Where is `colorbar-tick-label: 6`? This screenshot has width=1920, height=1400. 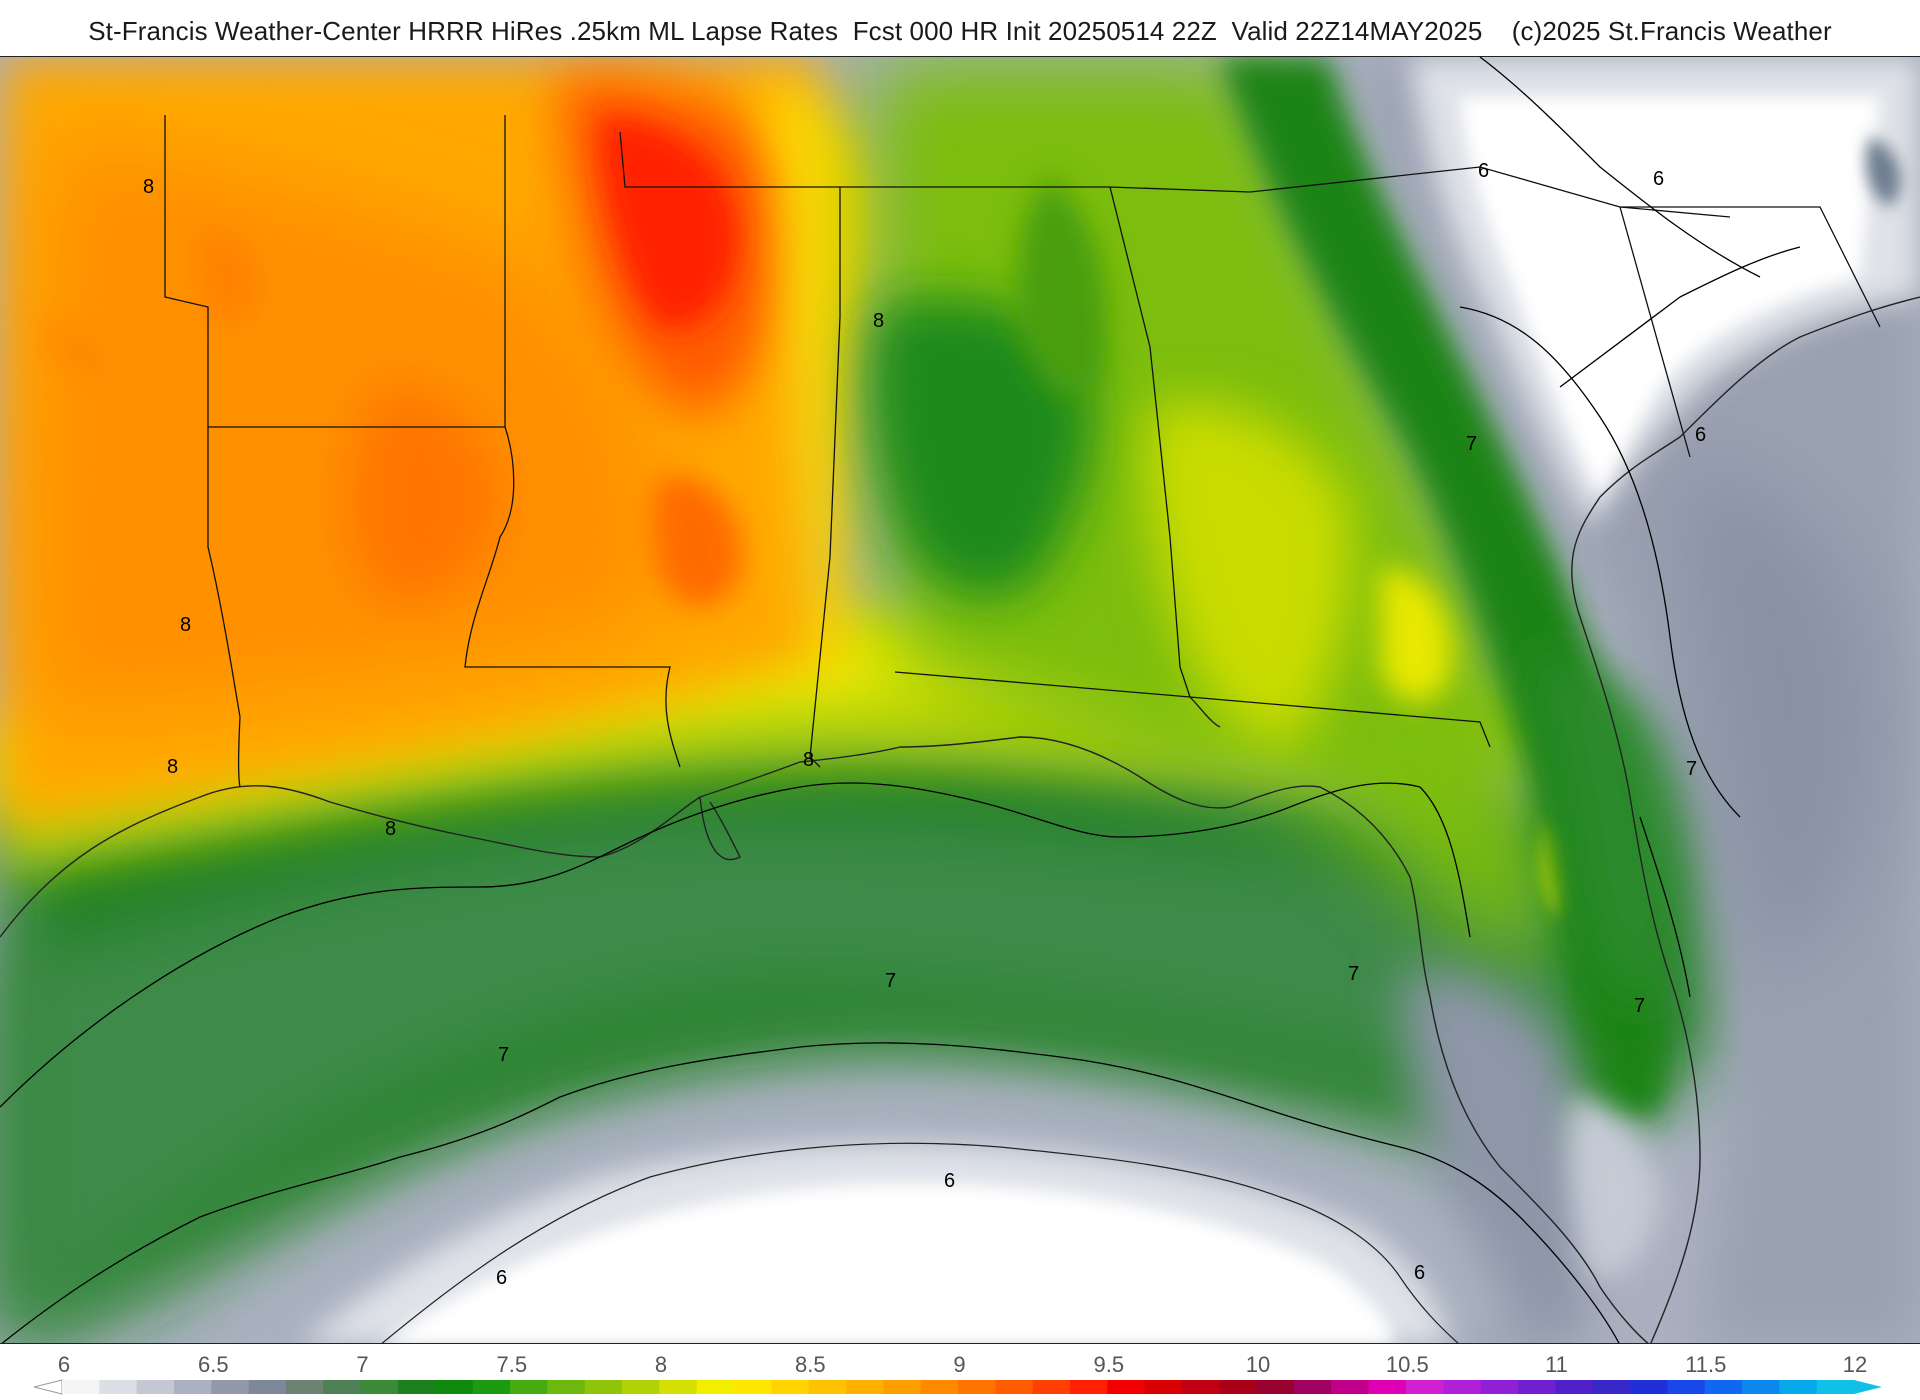 colorbar-tick-label: 6 is located at coordinates (64, 1364).